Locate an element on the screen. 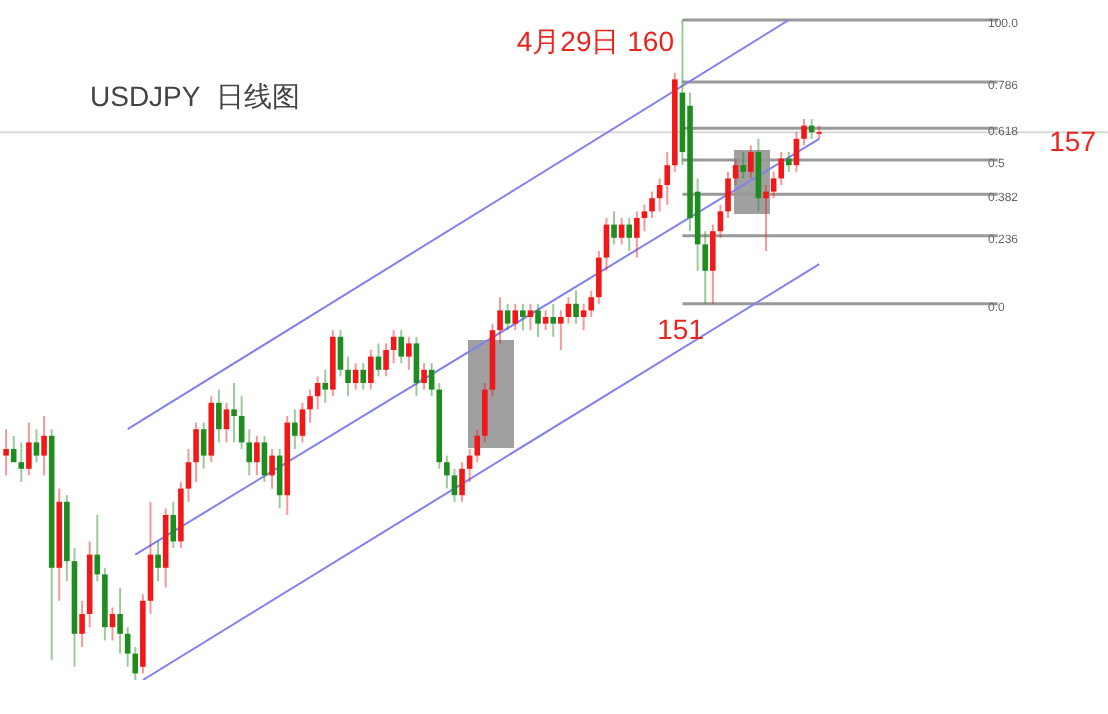 The height and width of the screenshot is (714, 1108). annotation: 4月29日 160 is located at coordinates (595, 41).